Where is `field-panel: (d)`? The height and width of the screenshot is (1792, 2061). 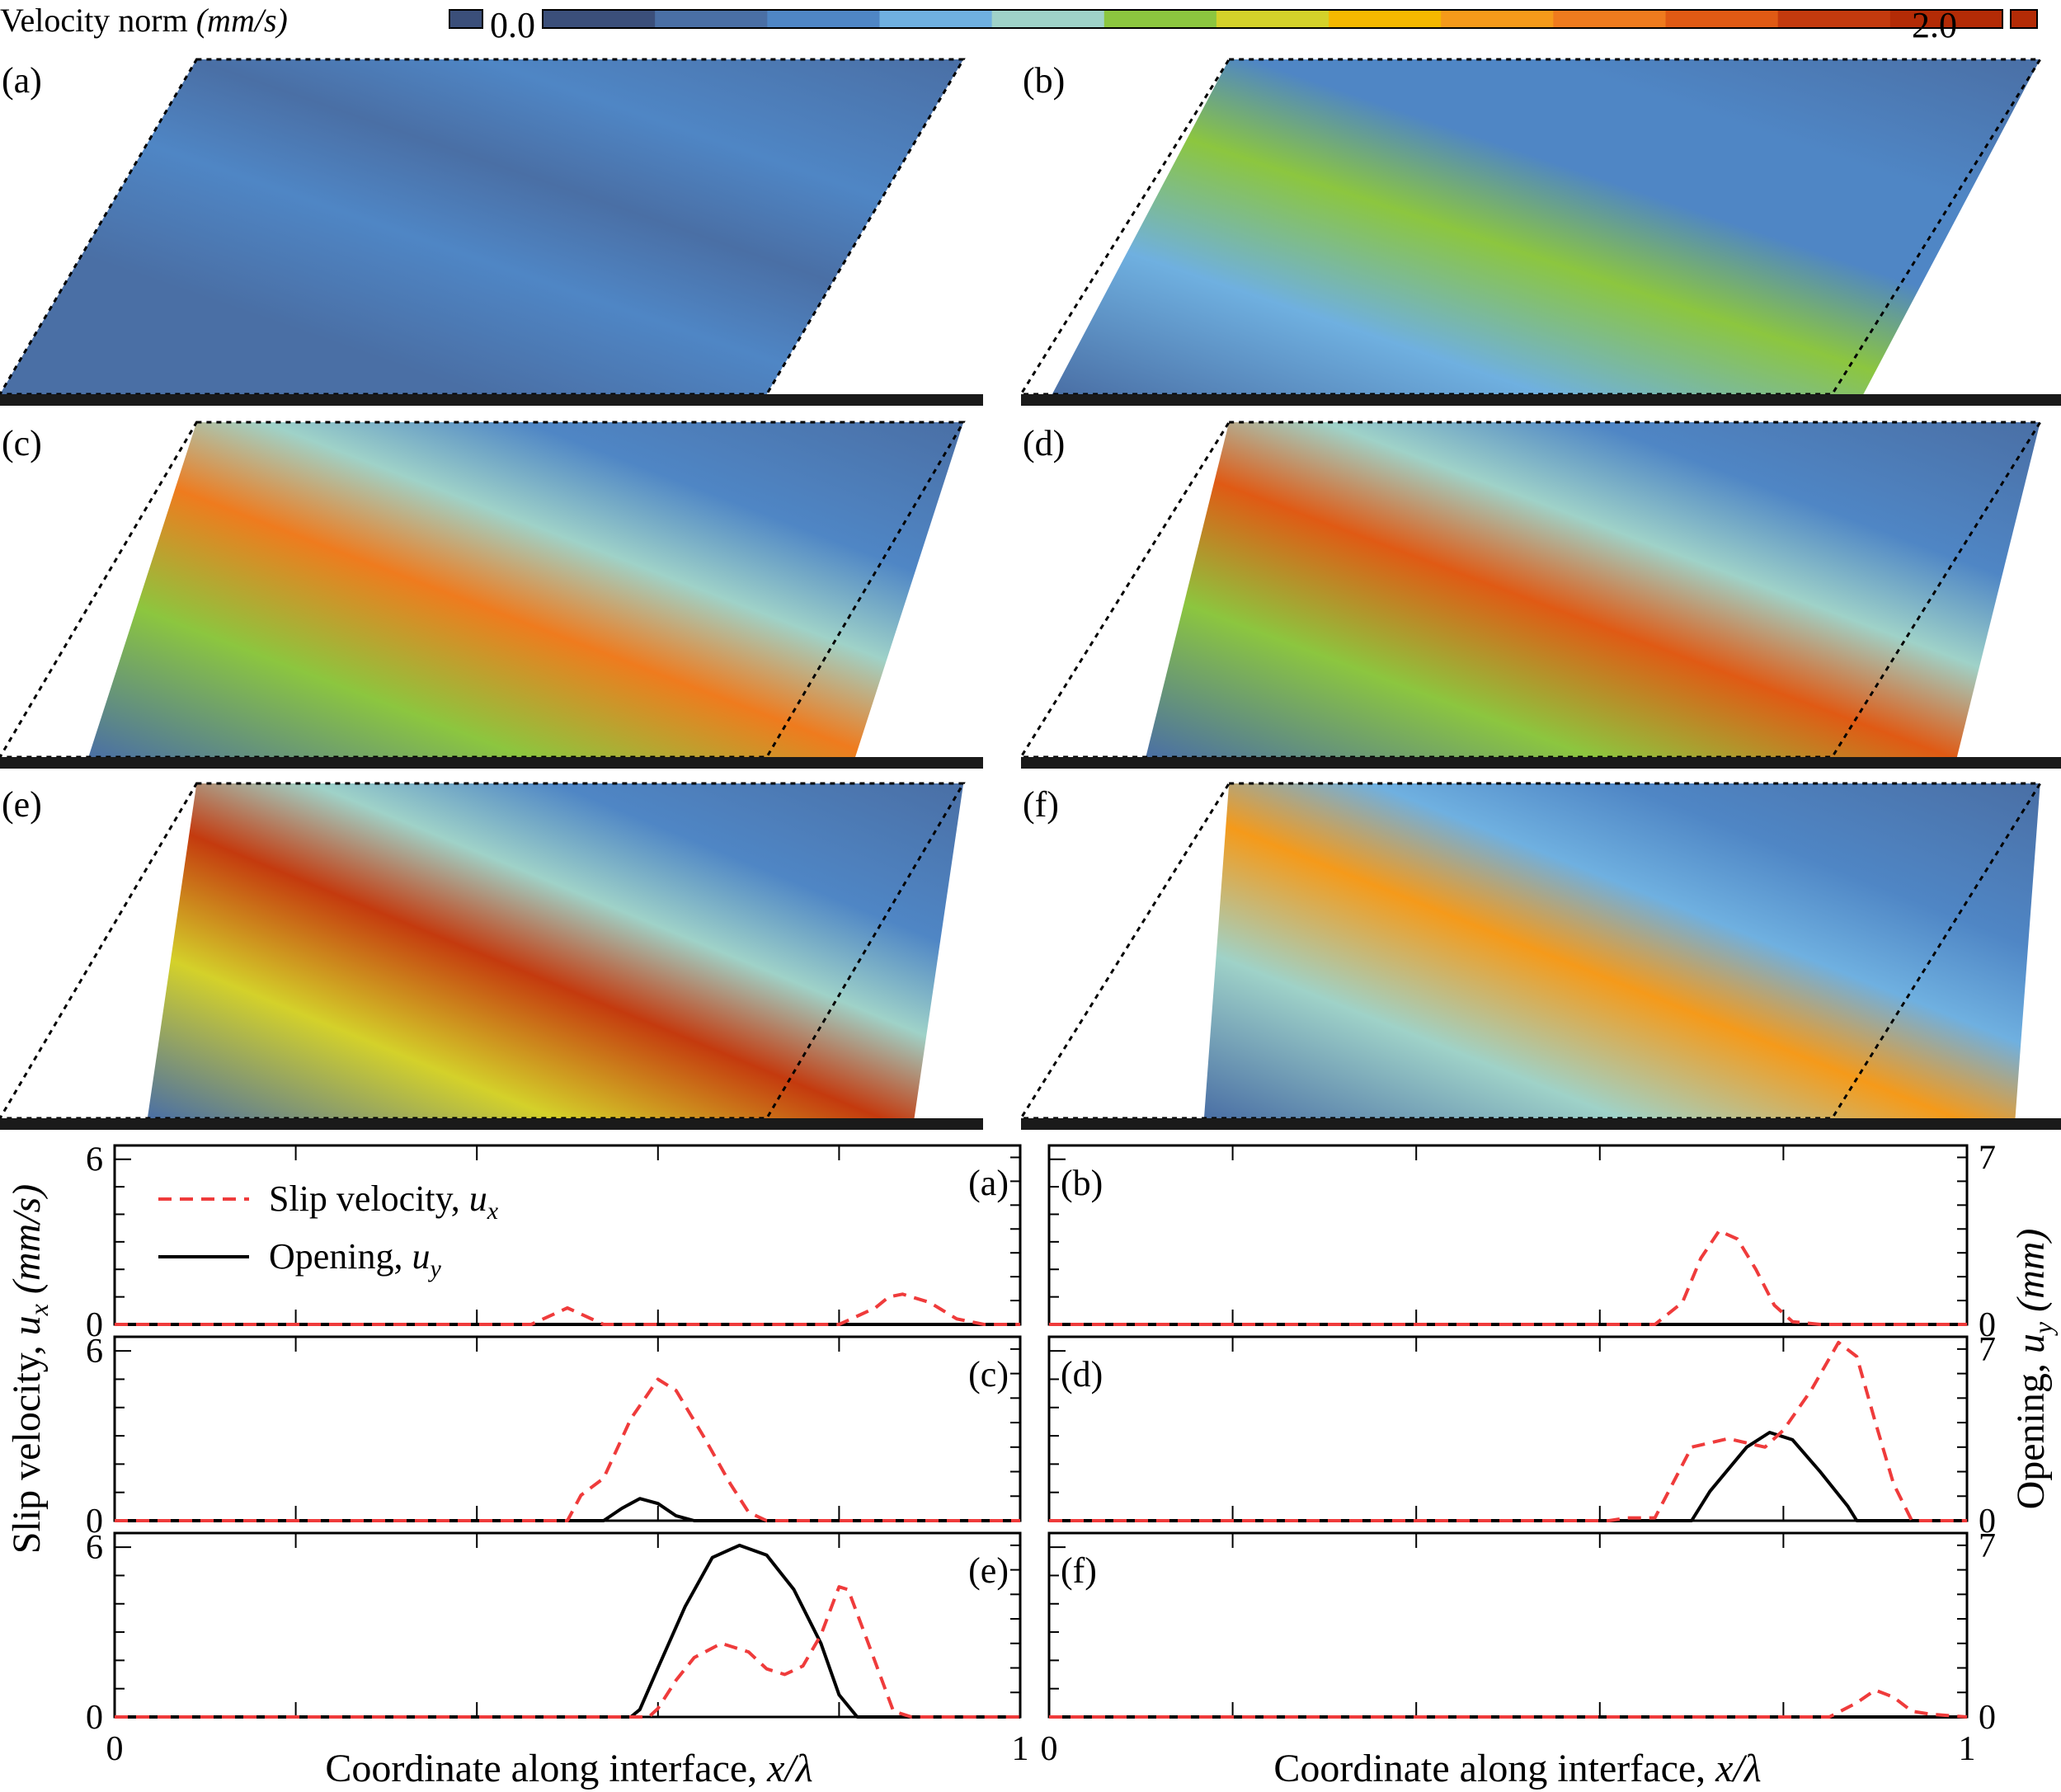
field-panel: (d) is located at coordinates (1540, 595).